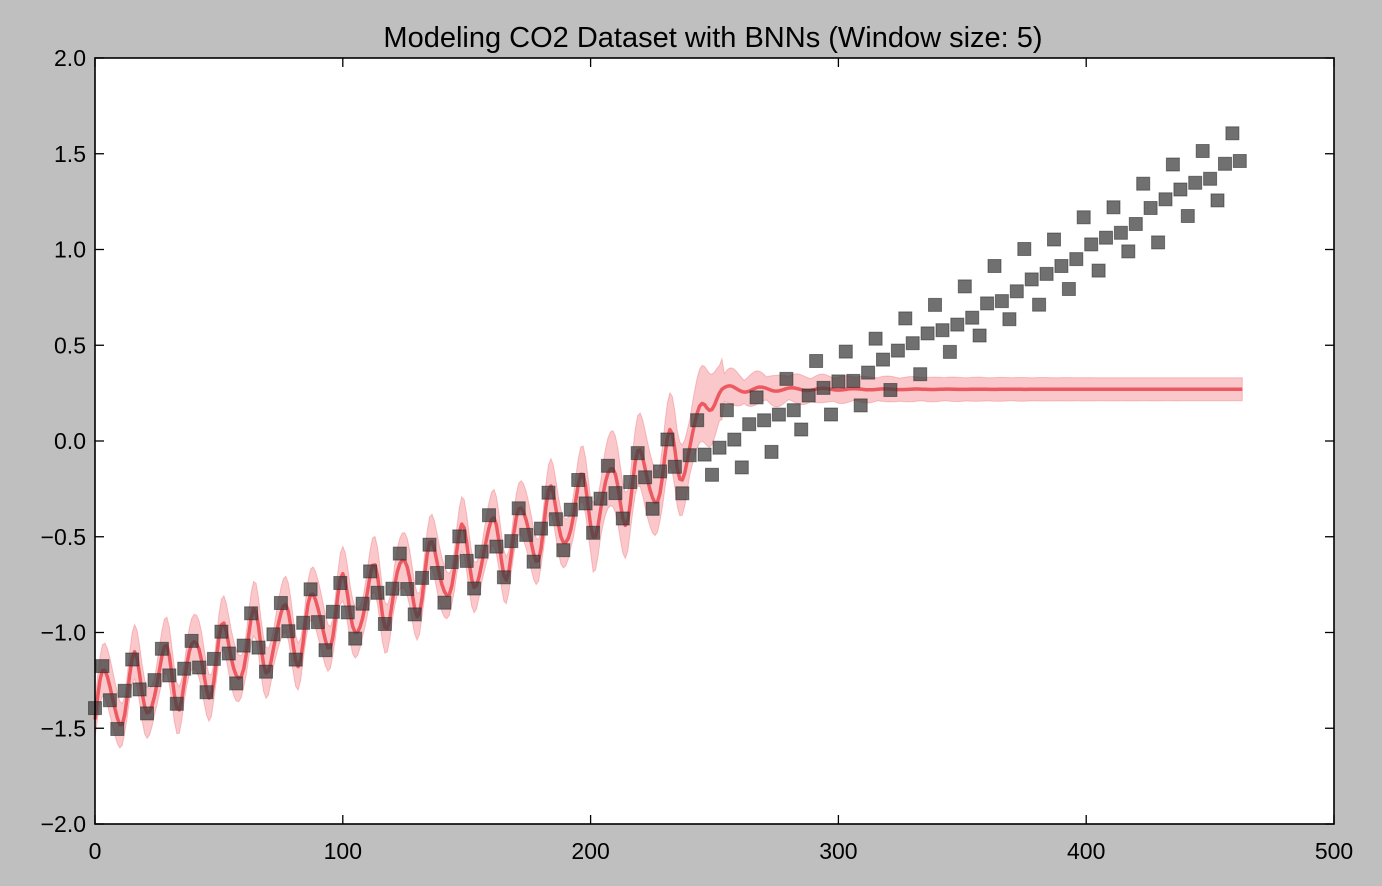  Describe the element at coordinates (1334, 851) in the screenshot. I see `x-tick-label: 500` at that location.